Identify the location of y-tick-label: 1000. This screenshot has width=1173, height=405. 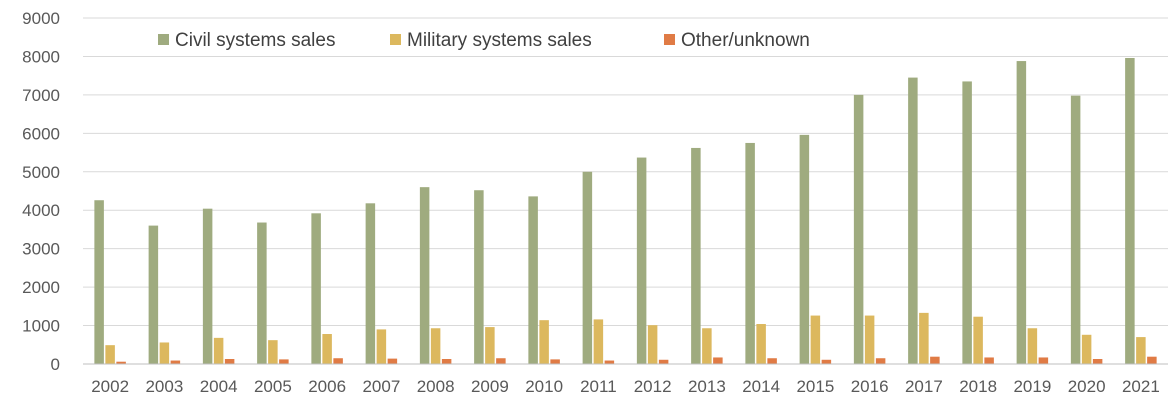
(41, 326).